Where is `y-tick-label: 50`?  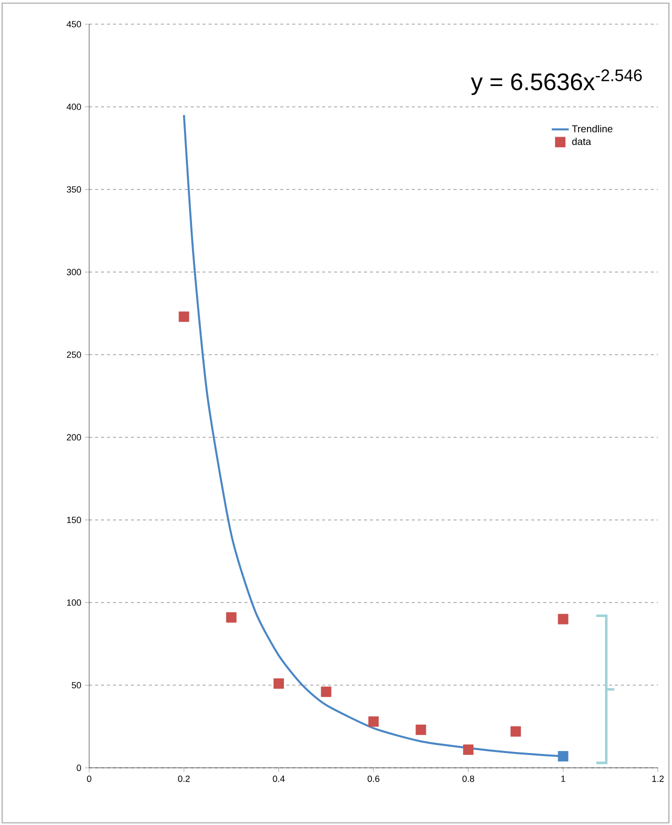 y-tick-label: 50 is located at coordinates (77, 685).